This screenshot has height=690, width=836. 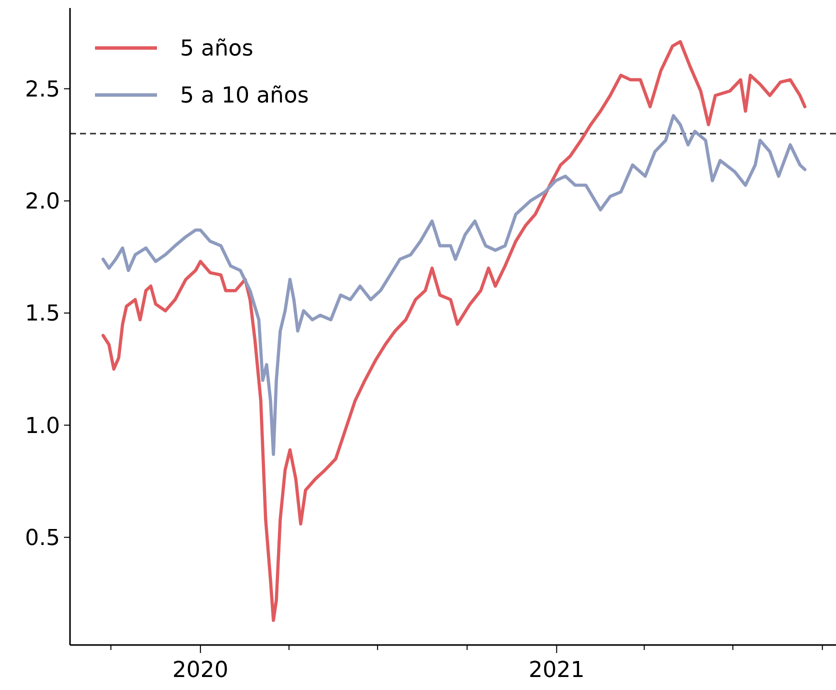 What do you see at coordinates (556, 670) in the screenshot?
I see `x-tick-label: 2021` at bounding box center [556, 670].